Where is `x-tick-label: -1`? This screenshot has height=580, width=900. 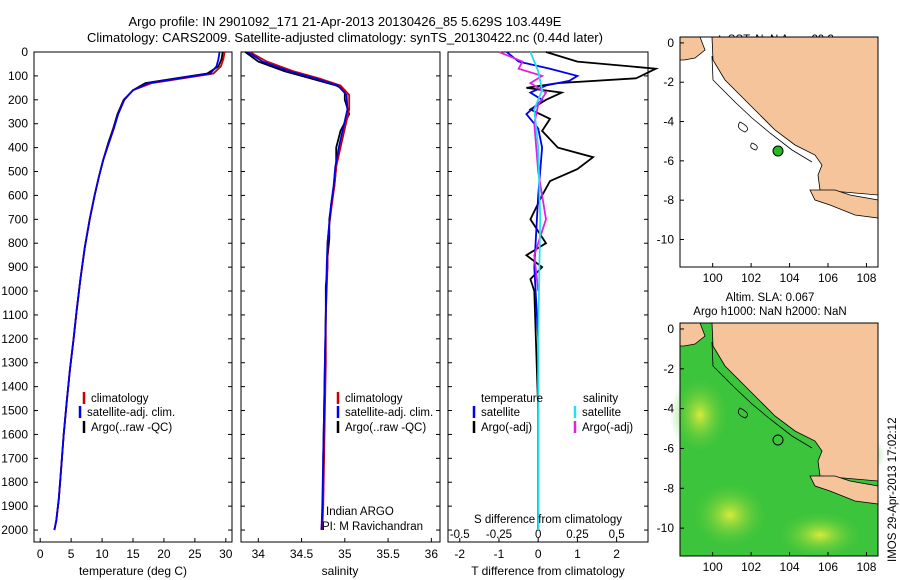
x-tick-label: -1 is located at coordinates (499, 554).